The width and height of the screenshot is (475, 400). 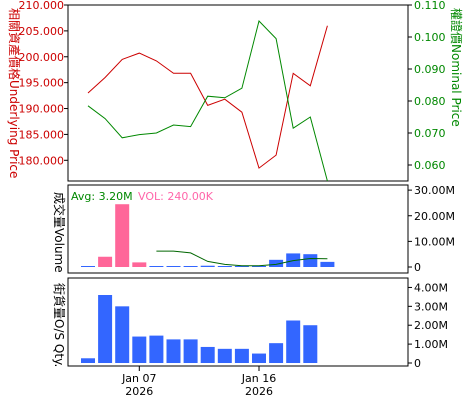 I want to click on right-tick-label: 0.090, so click(x=430, y=69).